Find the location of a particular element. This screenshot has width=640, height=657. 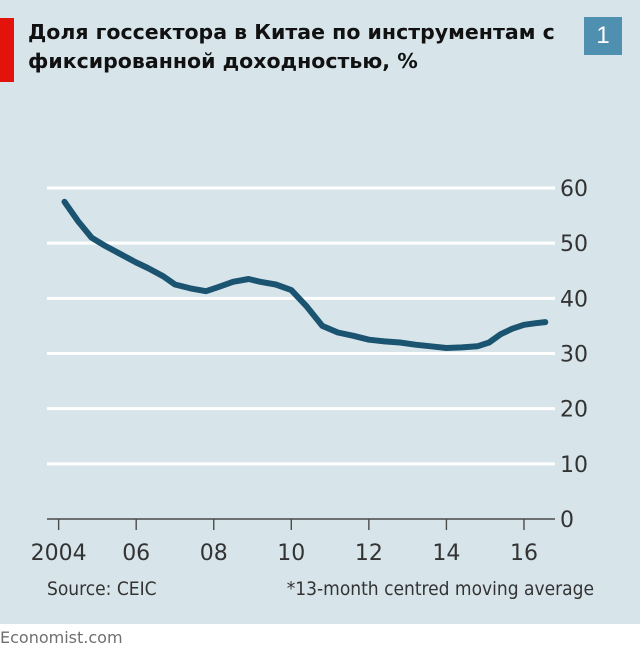

red-corner-tab is located at coordinates (7, 50).